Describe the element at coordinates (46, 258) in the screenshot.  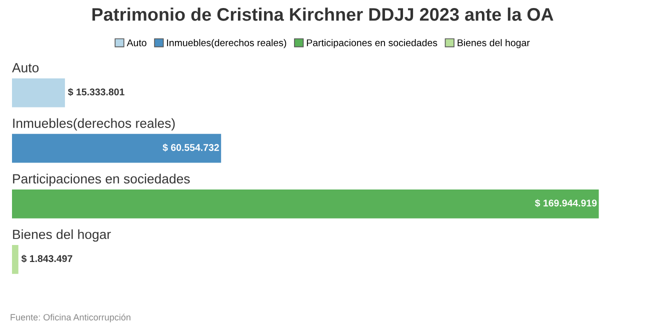
I see `data-label: $ 1.843.497` at that location.